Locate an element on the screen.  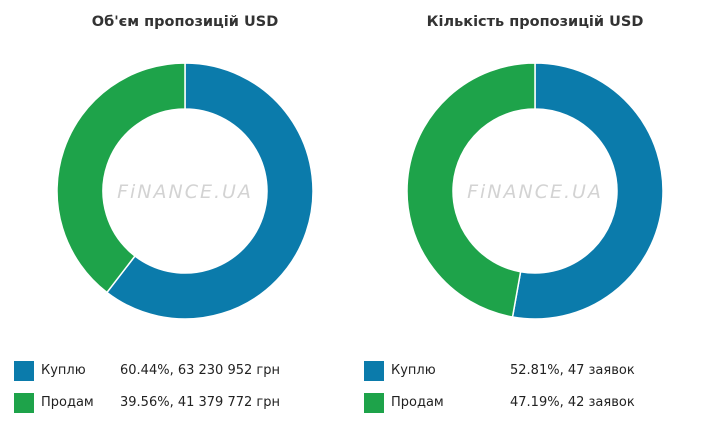
legend-item-sell: Продам 47.19%, 42 заявок is located at coordinates (529, 404).